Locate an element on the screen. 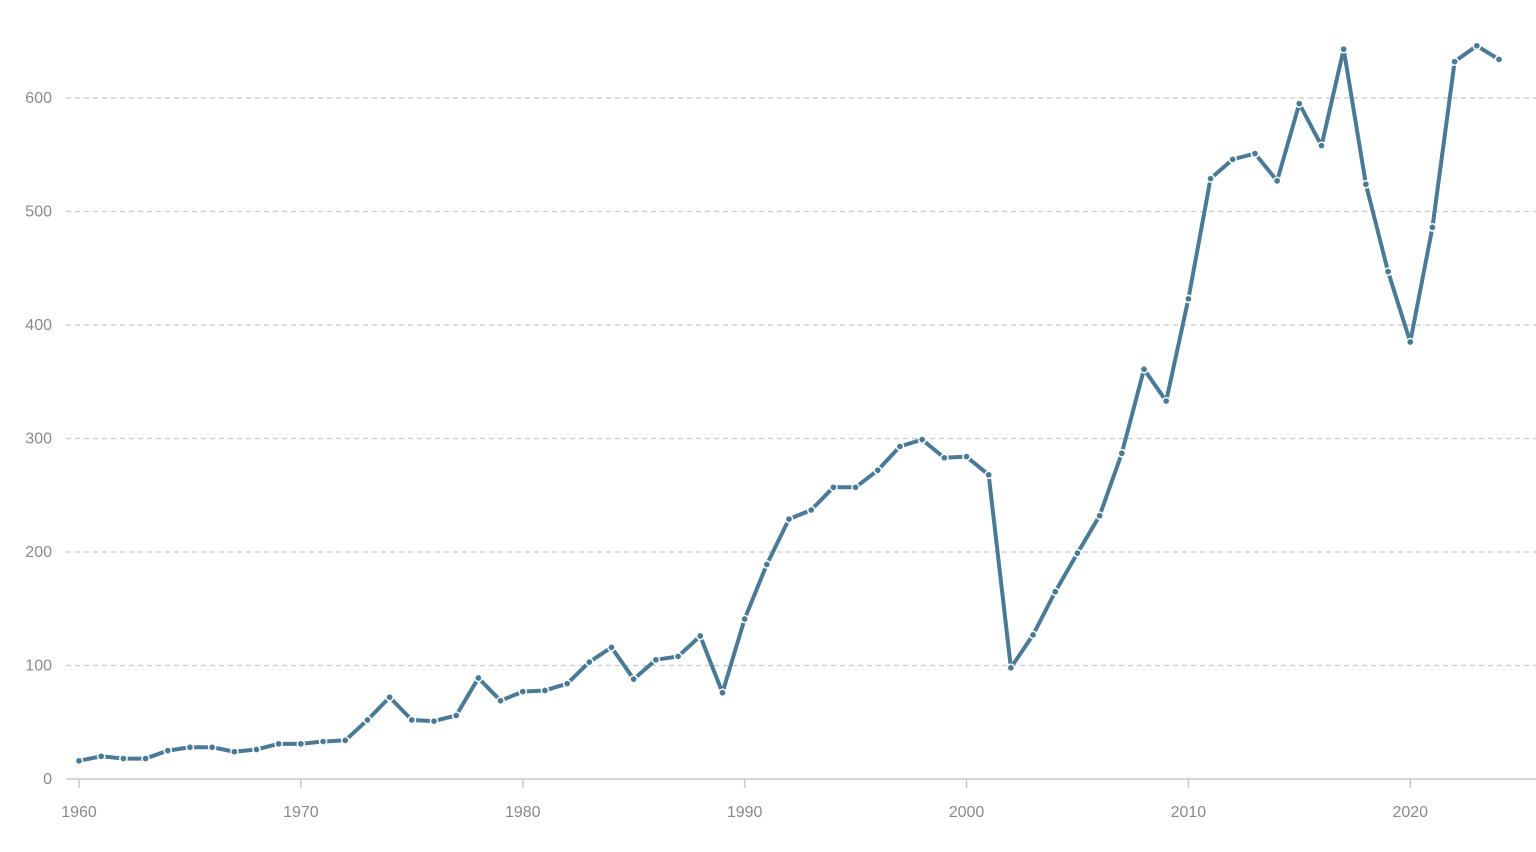  y-tick-label: 100 is located at coordinates (38, 666).